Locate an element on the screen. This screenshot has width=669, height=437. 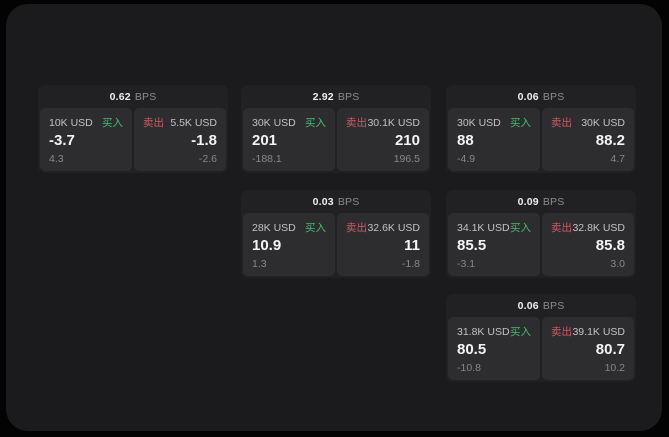
buy-sub-value: -4.9 is located at coordinates (466, 159).